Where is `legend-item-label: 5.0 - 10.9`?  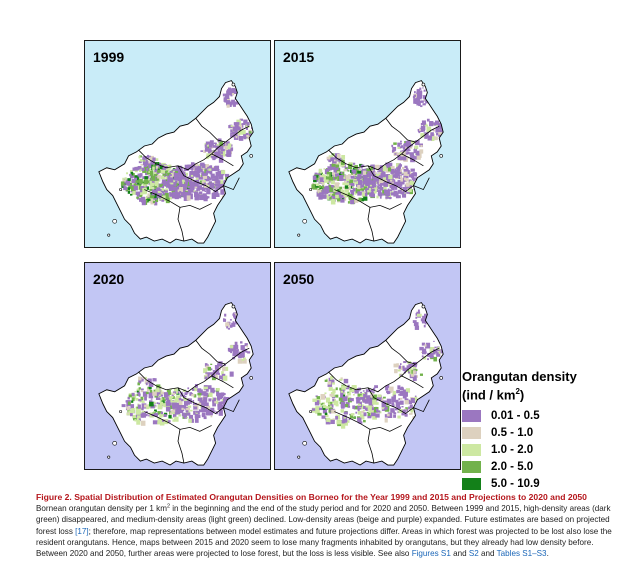 legend-item-label: 5.0 - 10.9 is located at coordinates (515, 483).